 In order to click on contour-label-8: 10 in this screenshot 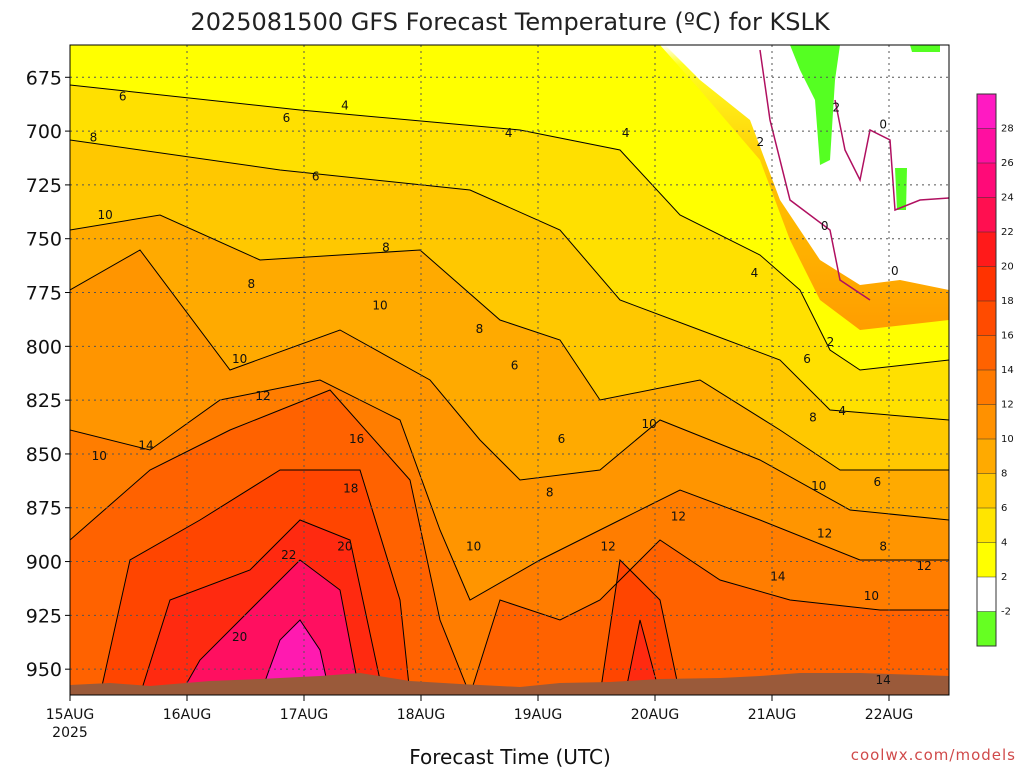, I will do `click(379, 305)`.